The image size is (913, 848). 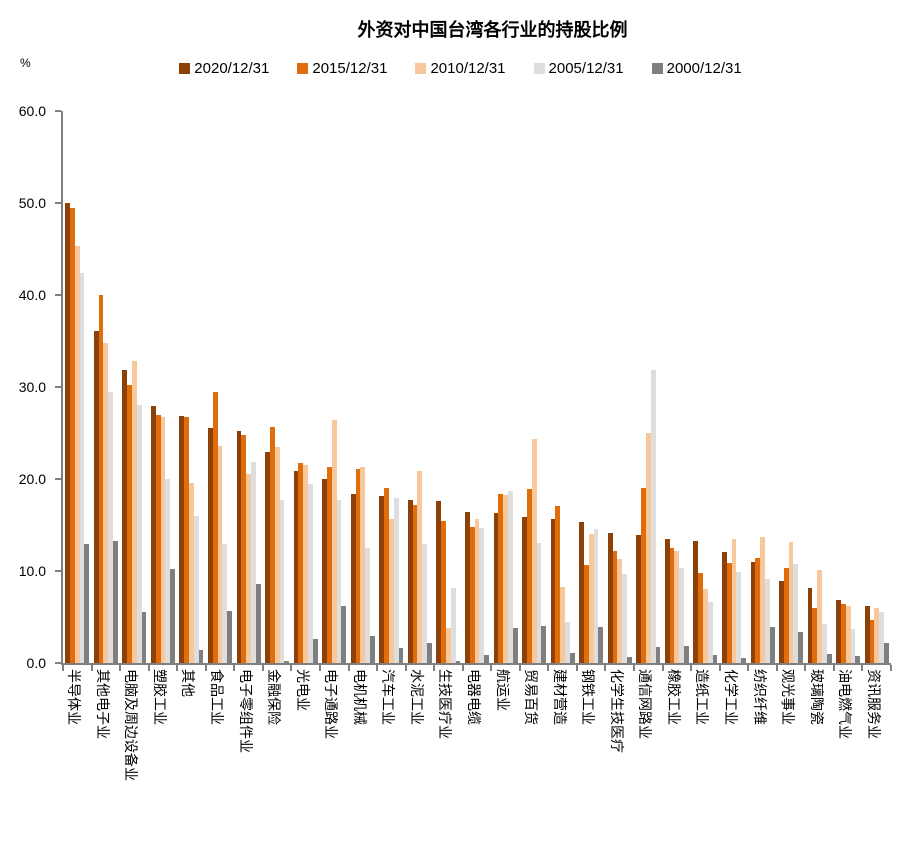 I want to click on bar-2005-12-31-通信网路业, so click(x=653, y=516).